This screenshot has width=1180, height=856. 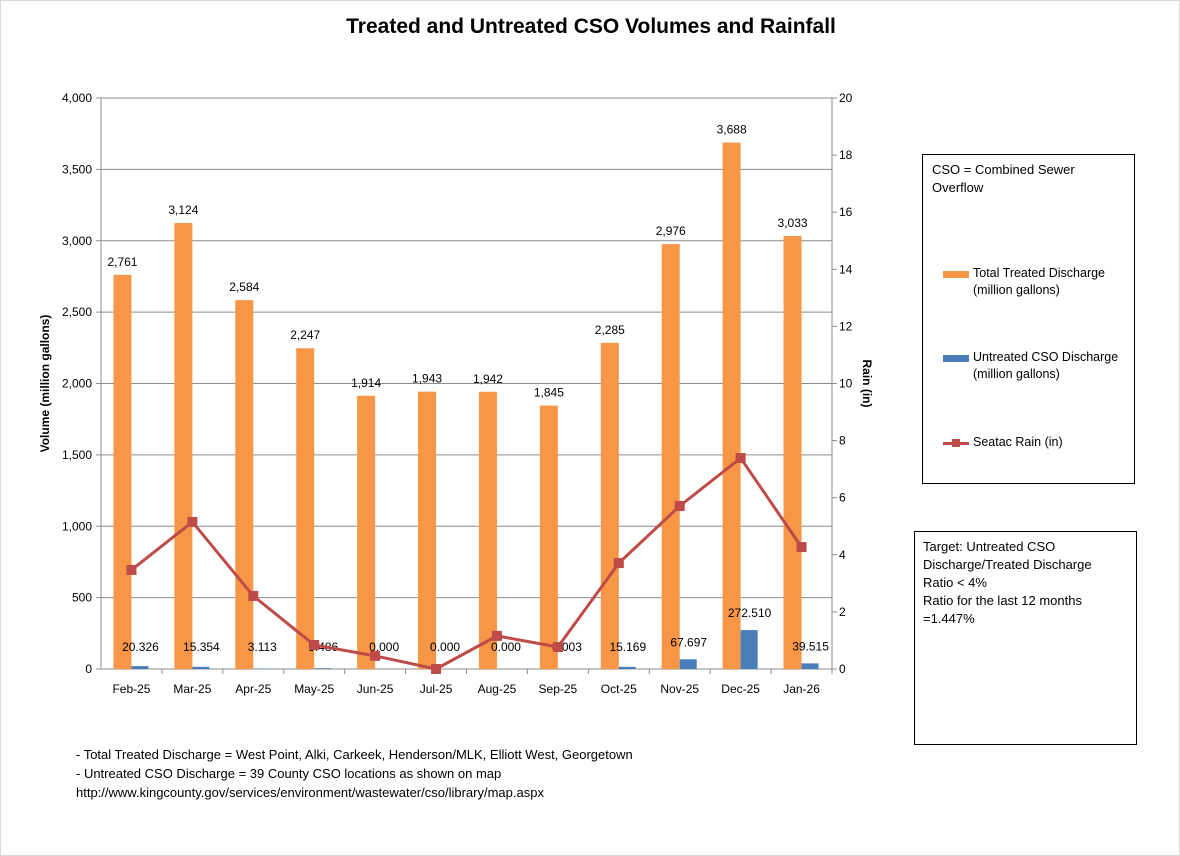 What do you see at coordinates (192, 689) in the screenshot?
I see `x-tick-label: Mar-25` at bounding box center [192, 689].